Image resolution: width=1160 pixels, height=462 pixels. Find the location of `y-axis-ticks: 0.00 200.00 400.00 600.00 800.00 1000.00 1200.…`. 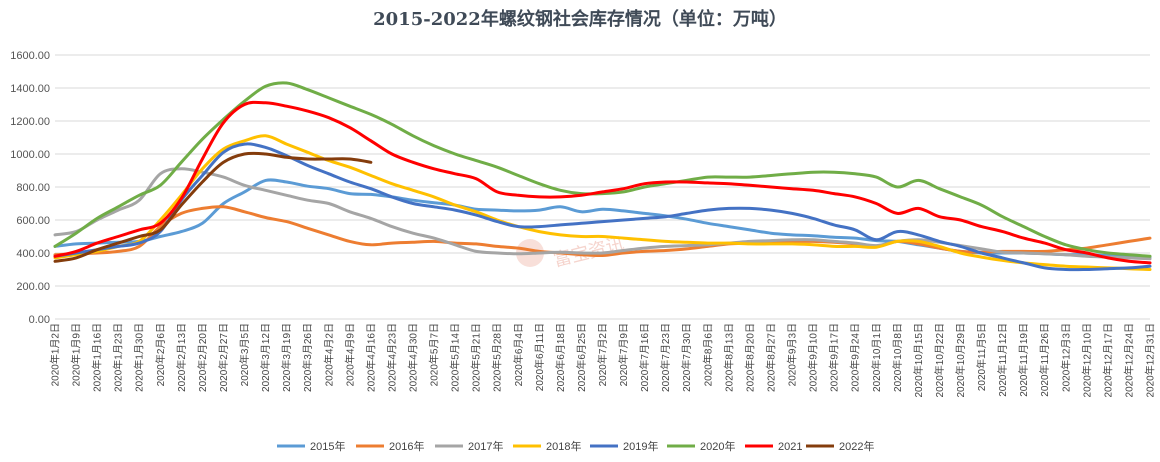

y-axis-ticks: 0.00 200.00 400.00 600.00 800.00 1000.00 1200.… is located at coordinates (30, 188).